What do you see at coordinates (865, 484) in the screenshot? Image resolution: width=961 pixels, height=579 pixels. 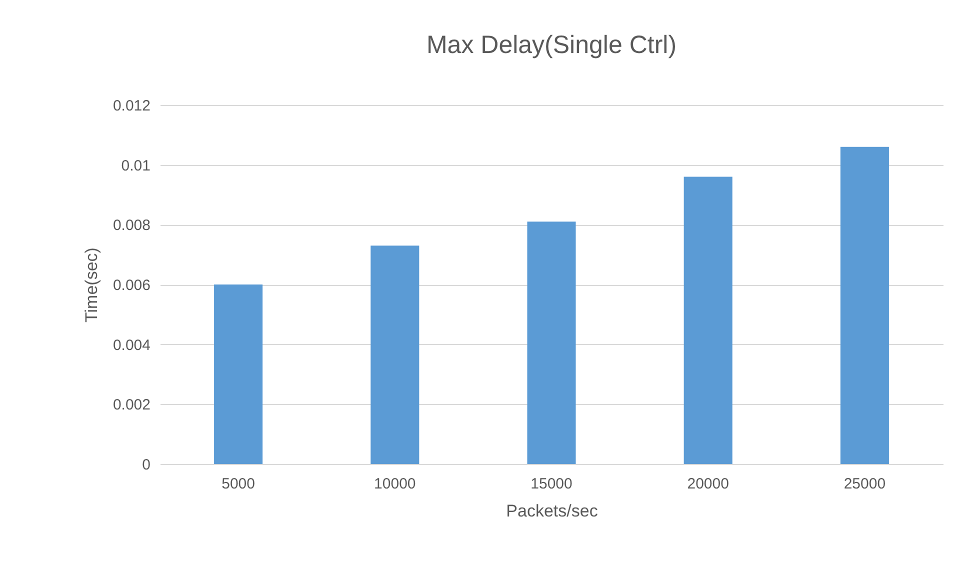 I see `x-tick-label: 25000` at bounding box center [865, 484].